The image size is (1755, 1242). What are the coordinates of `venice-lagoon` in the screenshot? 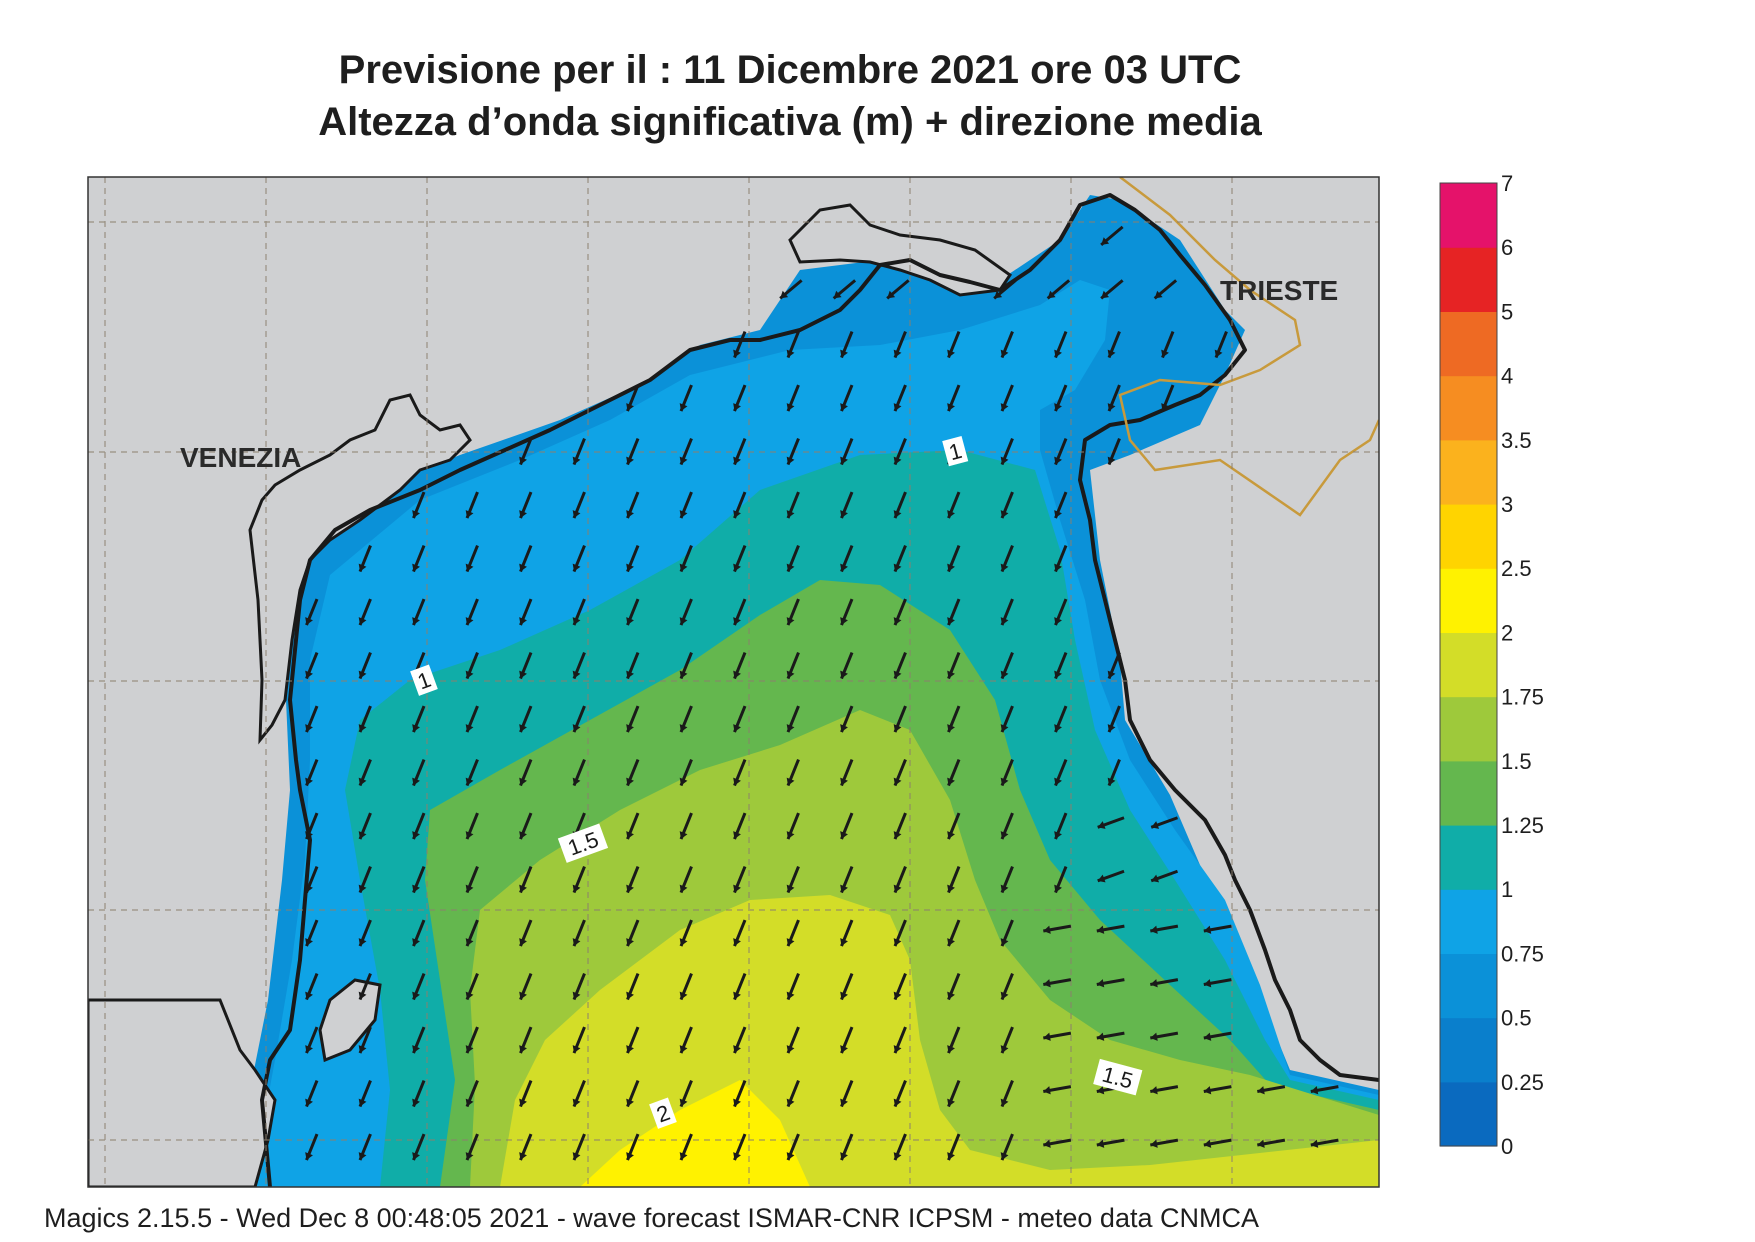 It's located at (360, 569).